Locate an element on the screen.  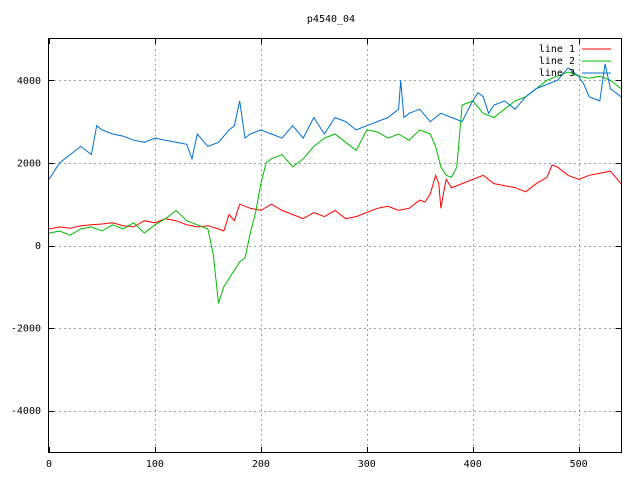
x-tick-label: 500 is located at coordinates (579, 464).